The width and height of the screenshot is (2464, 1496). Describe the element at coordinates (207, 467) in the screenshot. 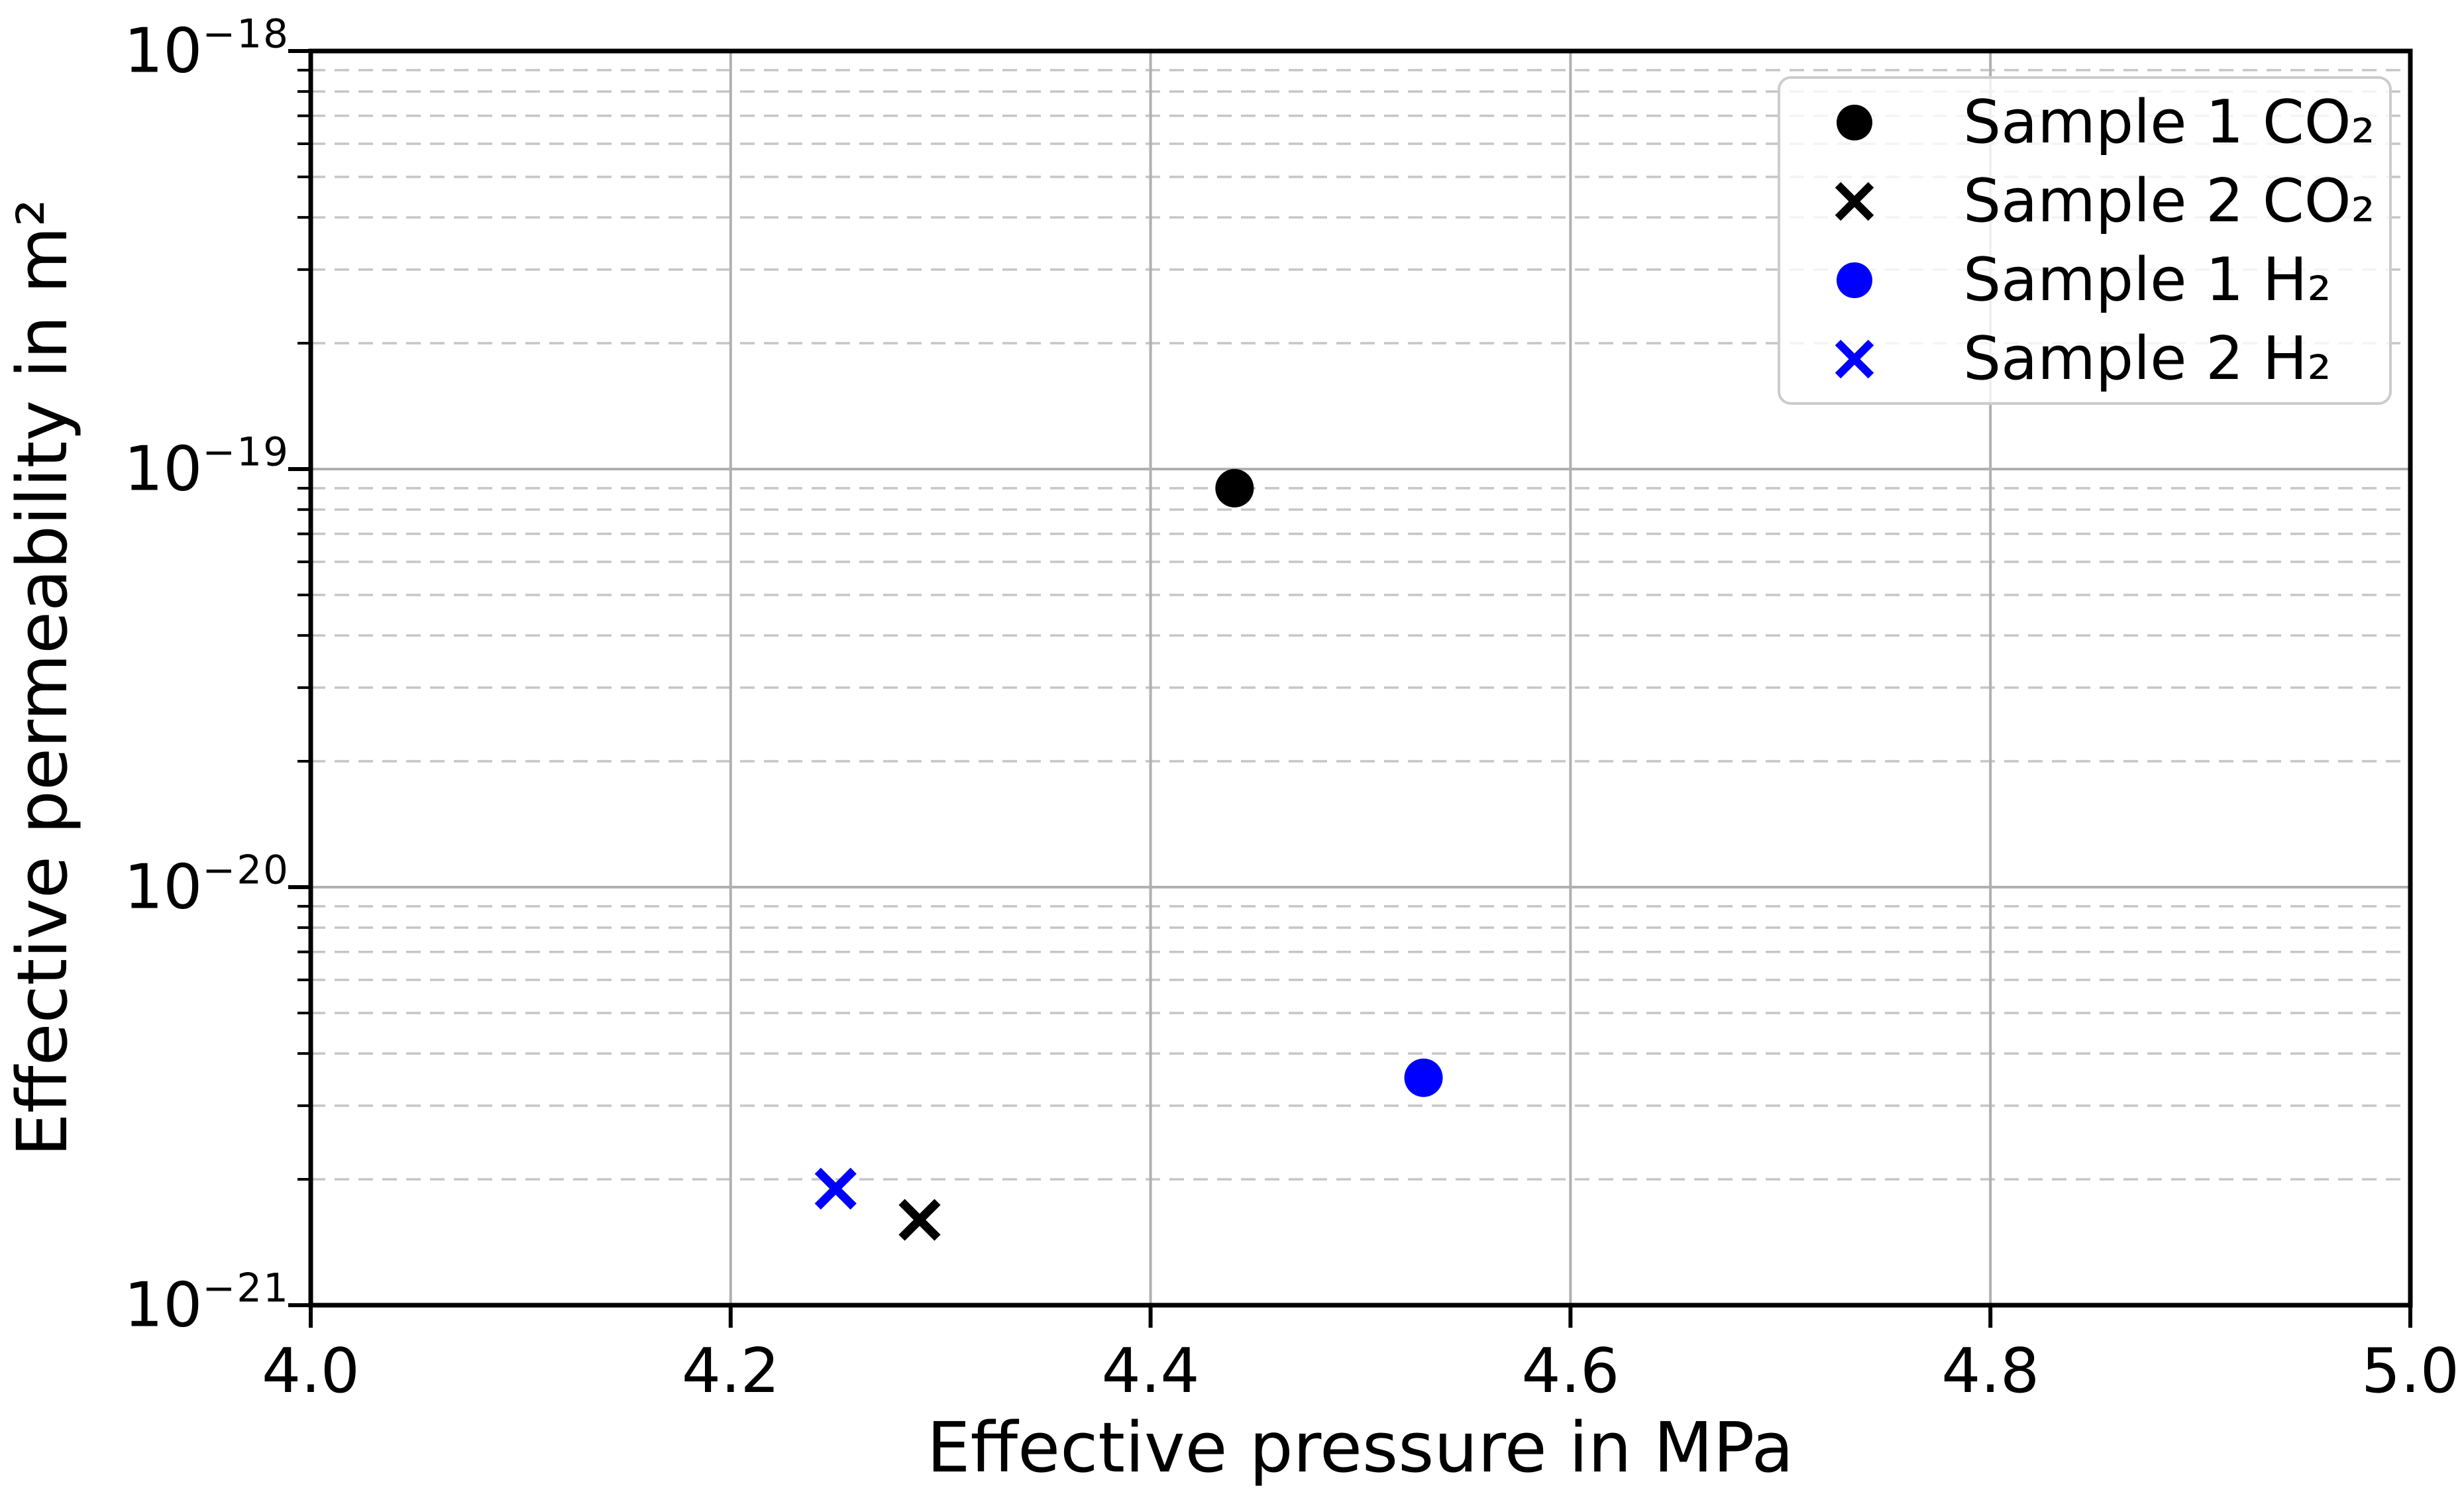

I see `y-tick-label: 10−19` at that location.